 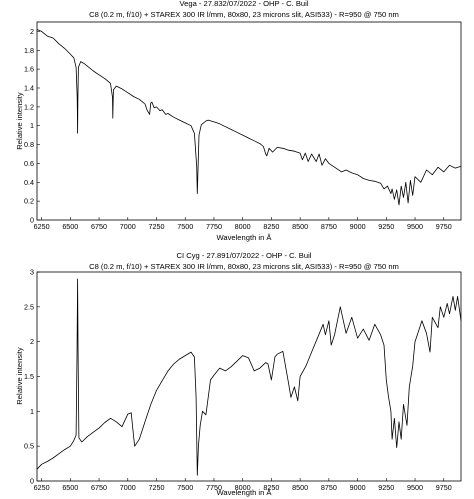 What do you see at coordinates (243, 4) in the screenshot?
I see `vega-title: Vega - 27.832/07/2022 - OHP - C. Buil` at bounding box center [243, 4].